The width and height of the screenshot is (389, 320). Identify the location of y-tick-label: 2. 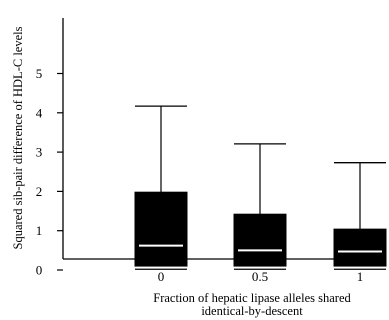
(39, 191).